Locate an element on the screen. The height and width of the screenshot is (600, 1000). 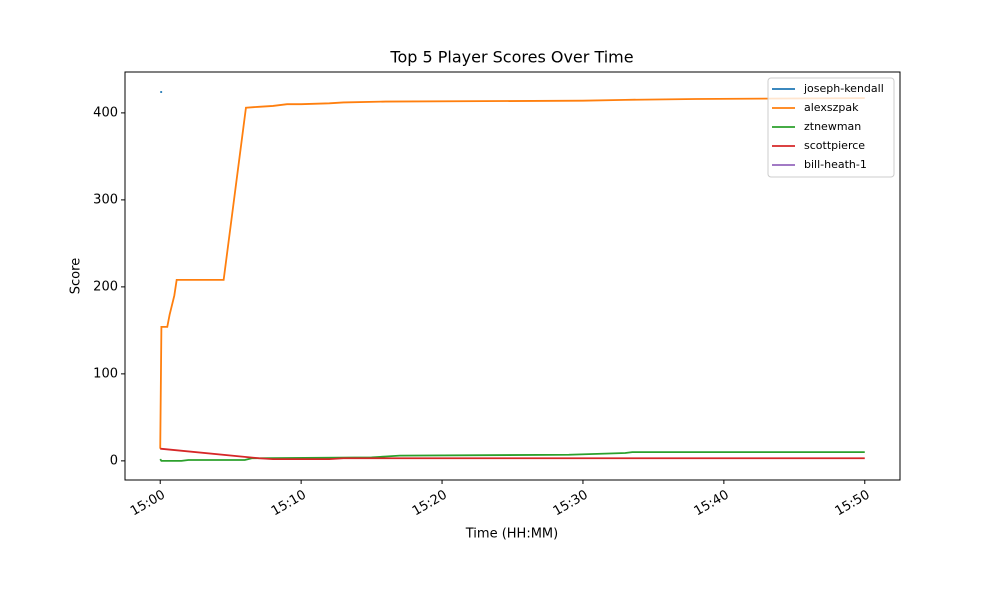
y-tick-label: 100 is located at coordinates (105, 373).